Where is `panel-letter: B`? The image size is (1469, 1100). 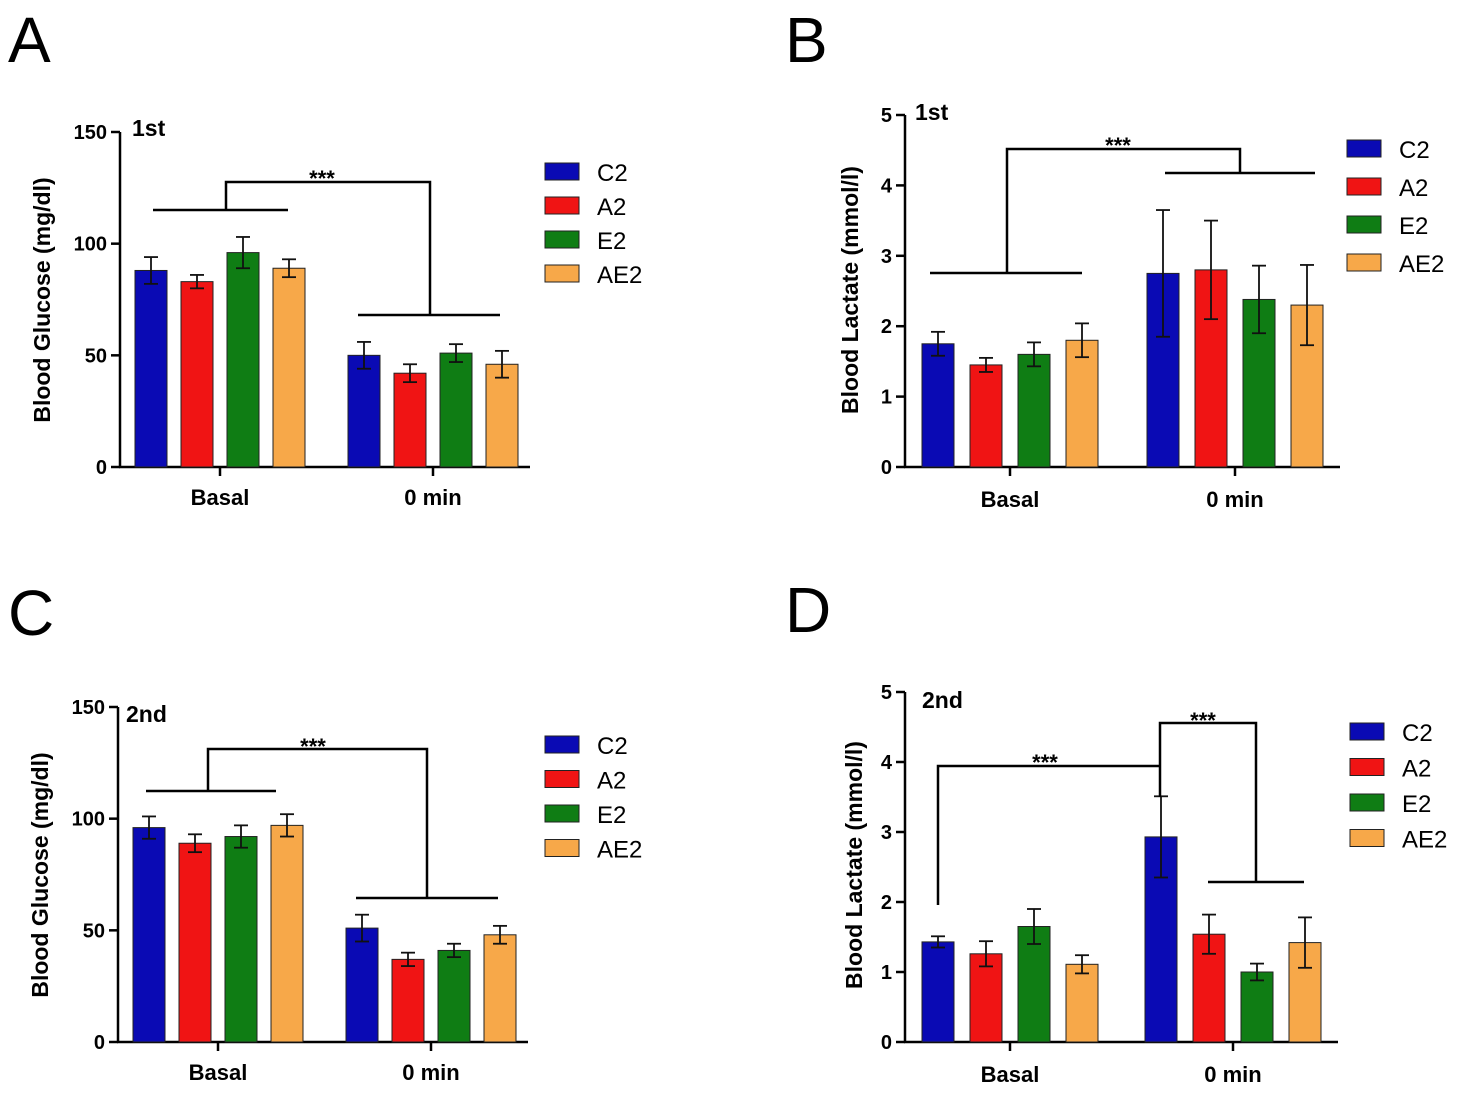
panel-letter: B is located at coordinates (806, 40).